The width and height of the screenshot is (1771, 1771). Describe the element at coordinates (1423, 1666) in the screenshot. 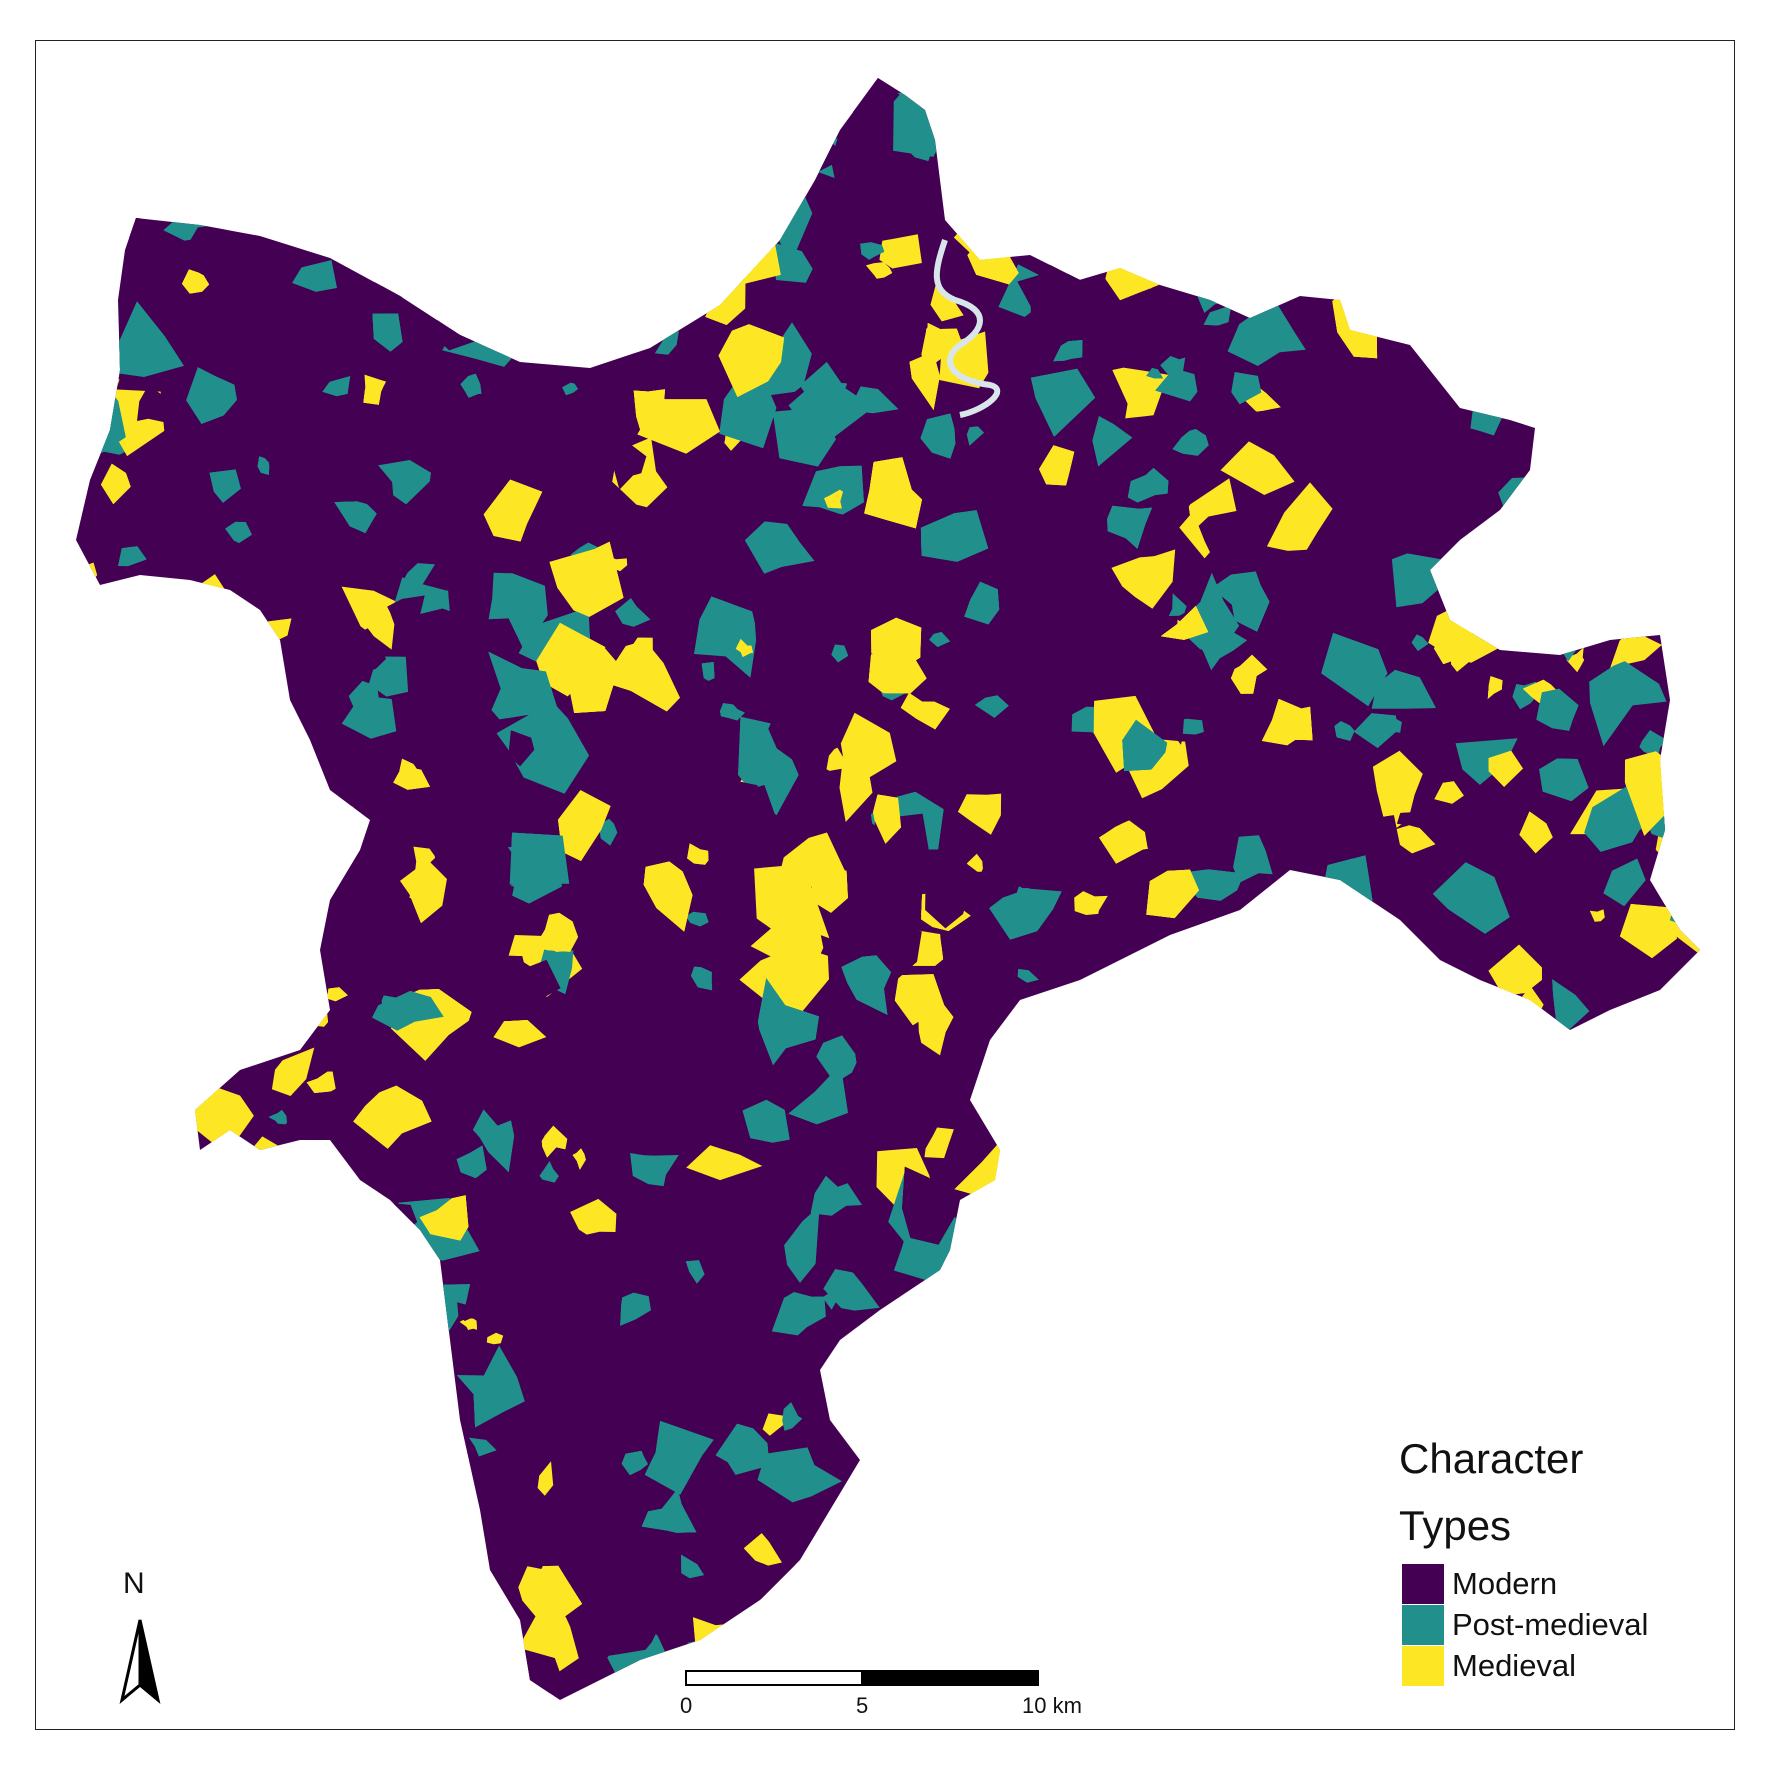

I see `legend-swatch-medieval` at that location.